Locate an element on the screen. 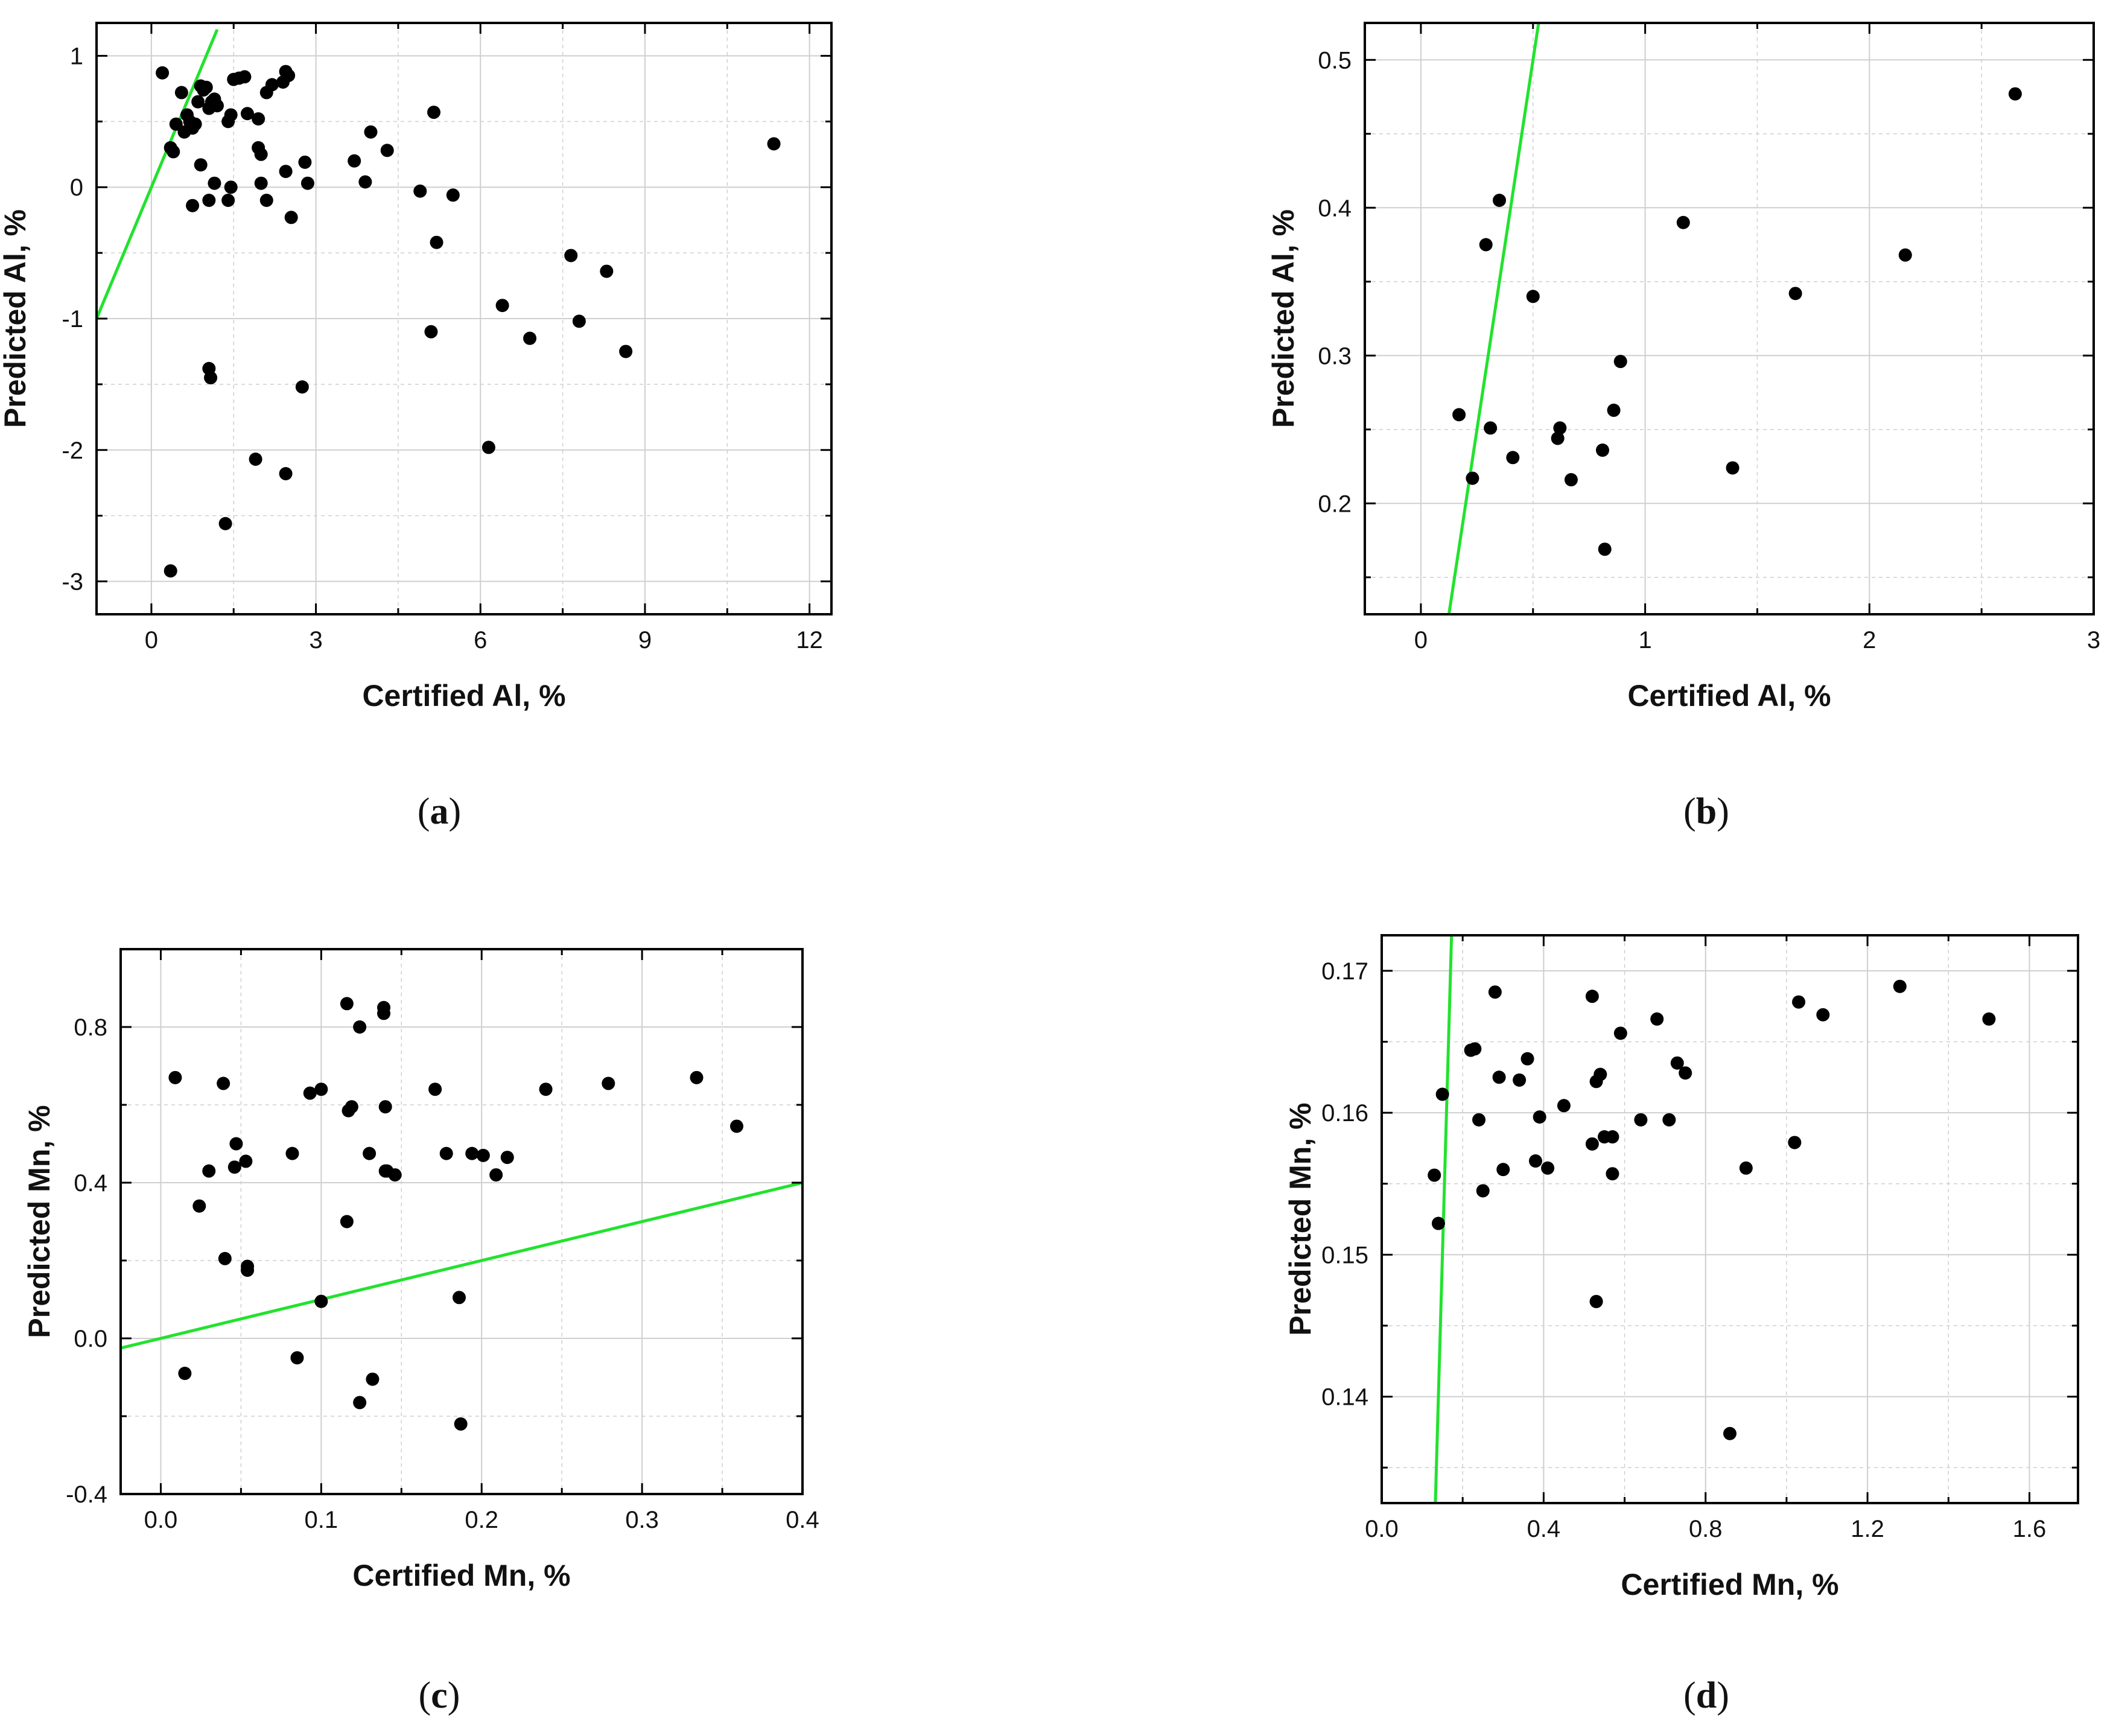 This screenshot has height=1736, width=2113. panel-label-letter: a is located at coordinates (439, 812).